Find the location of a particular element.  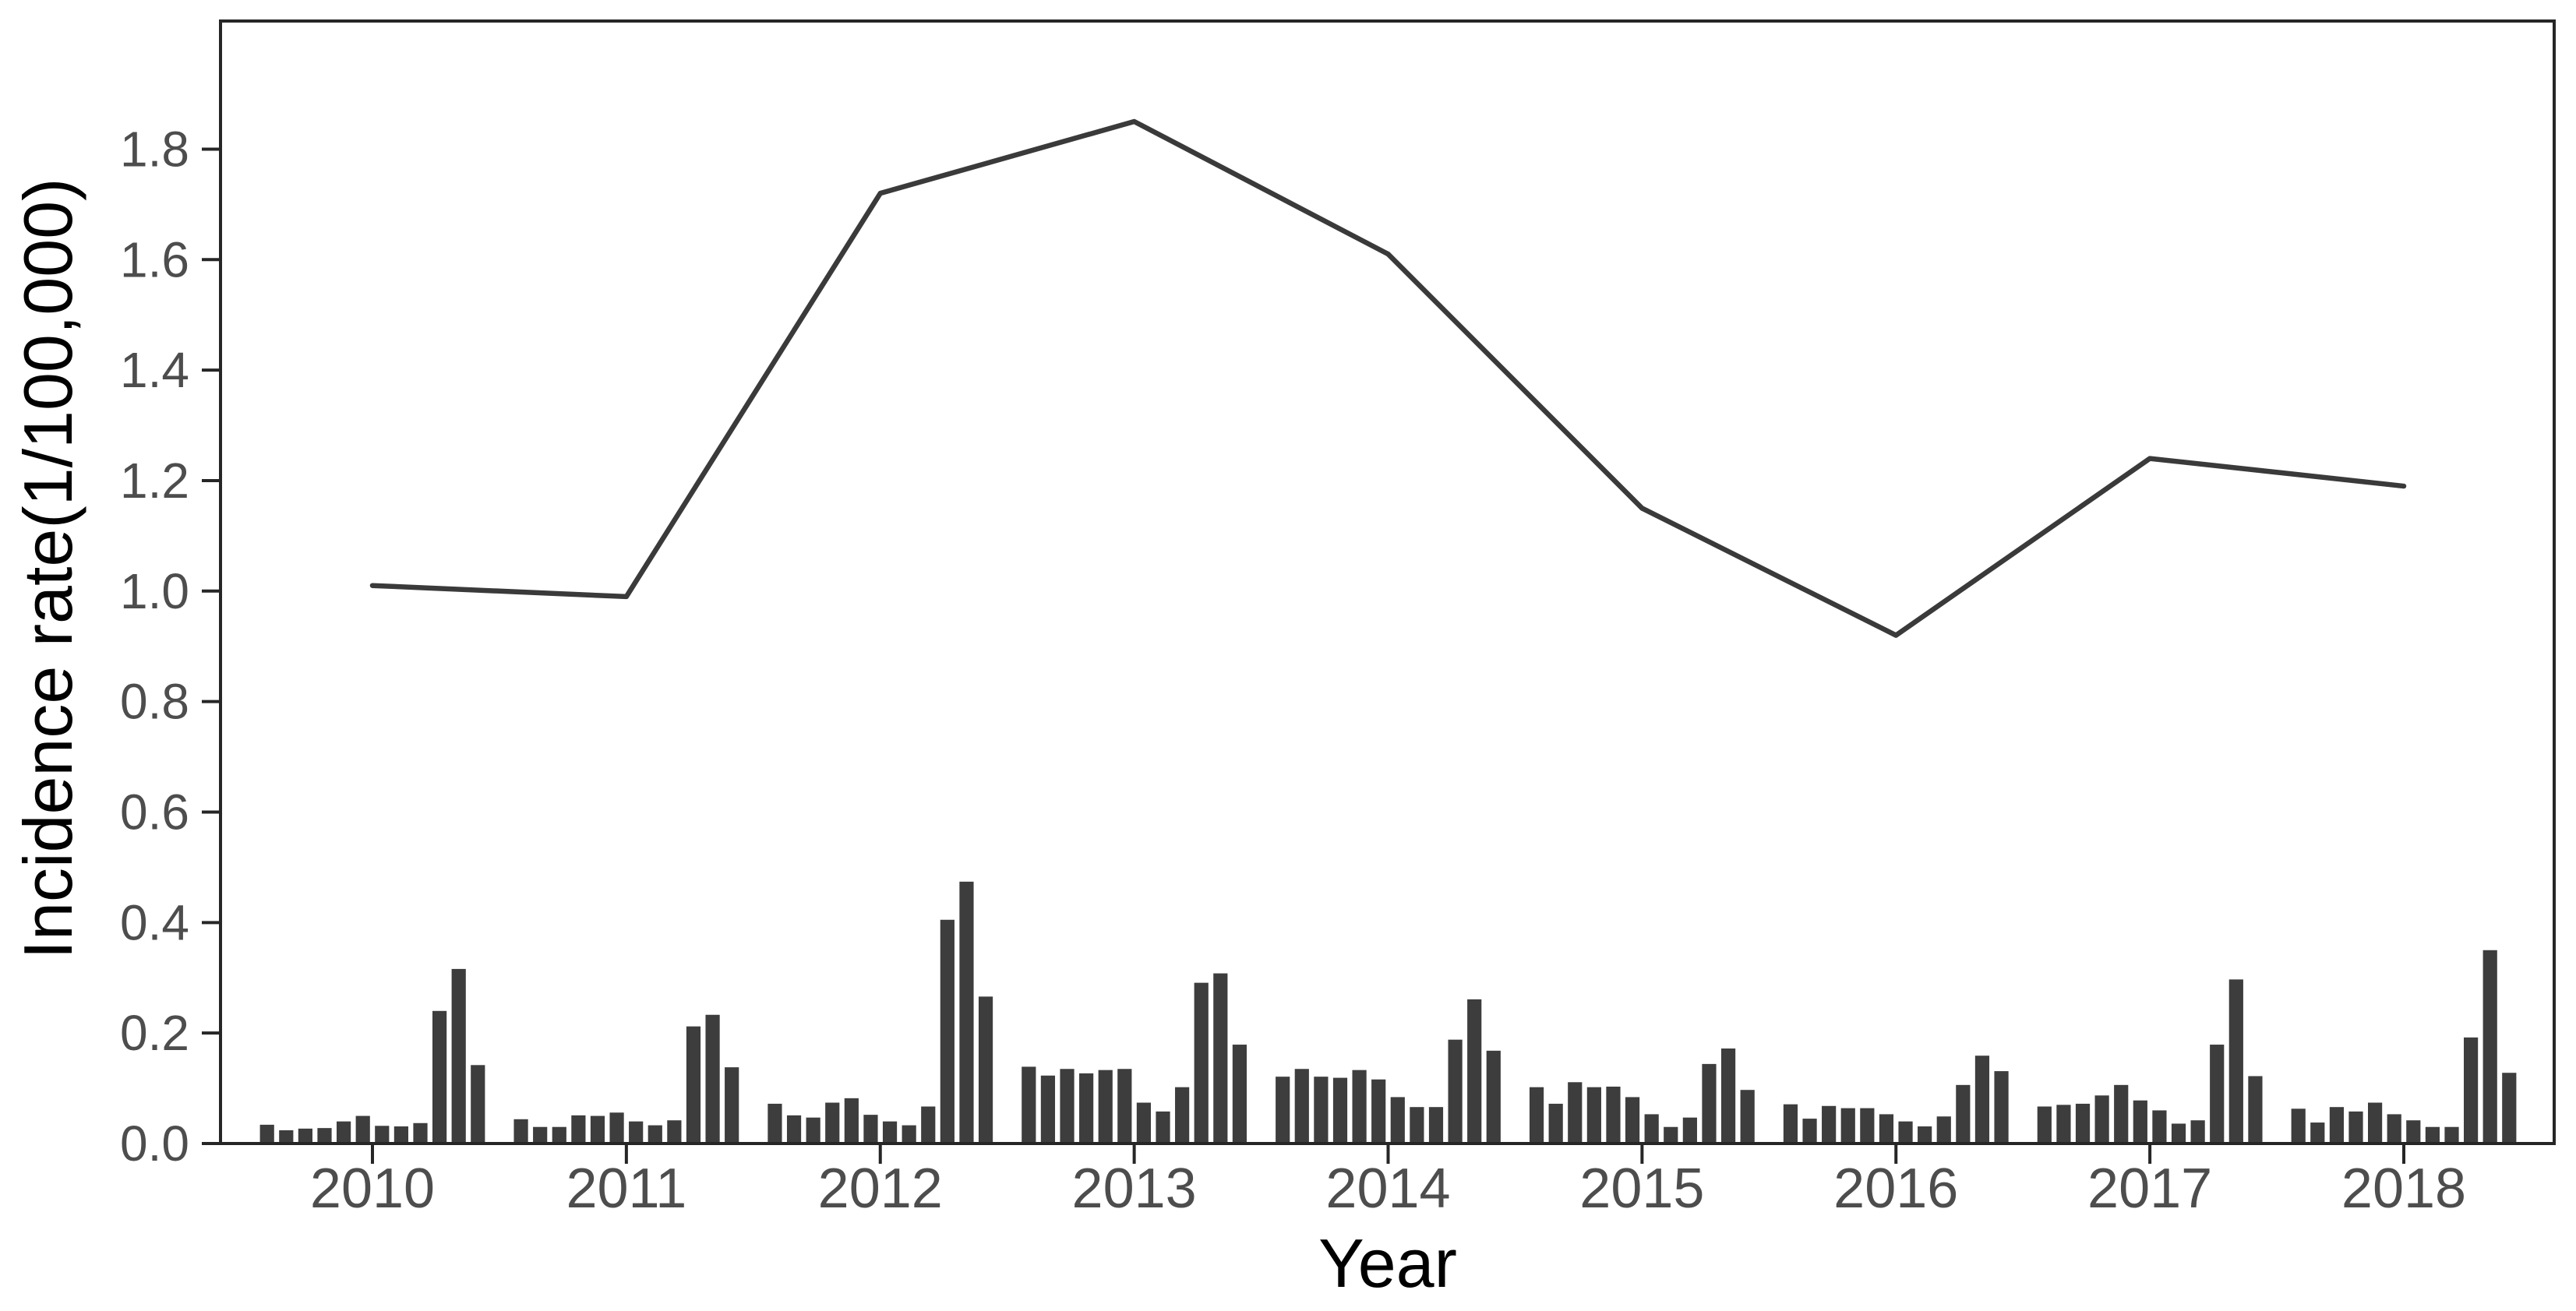

x-tick-label: 2013 is located at coordinates (1134, 1189).